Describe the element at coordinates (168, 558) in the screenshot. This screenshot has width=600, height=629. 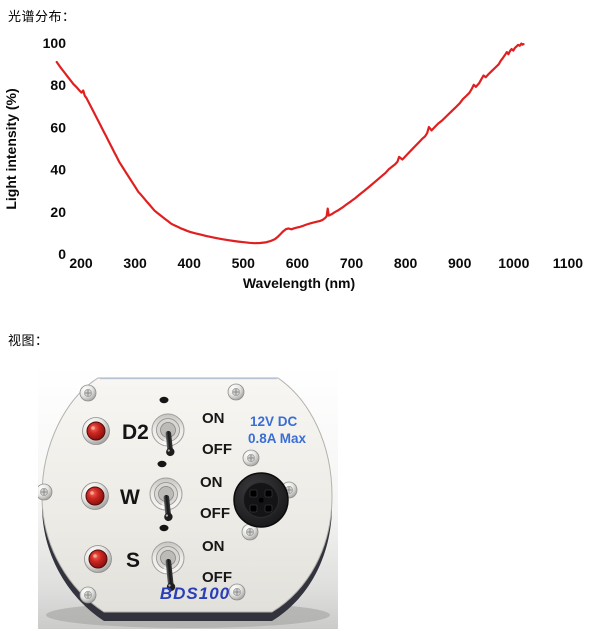
I see `toggle-switch-s` at that location.